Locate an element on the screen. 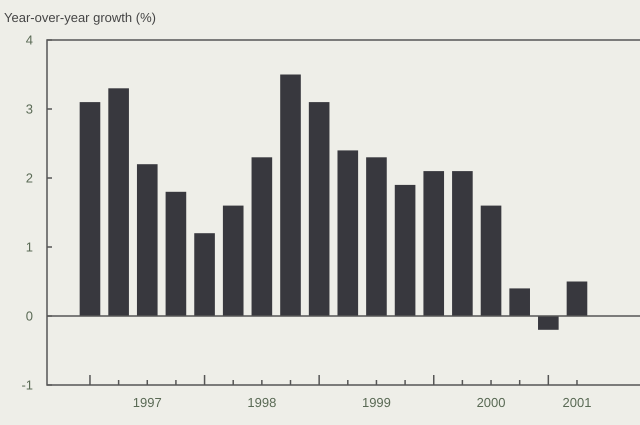 This screenshot has height=425, width=640. y-tick-label: 1 is located at coordinates (29, 247).